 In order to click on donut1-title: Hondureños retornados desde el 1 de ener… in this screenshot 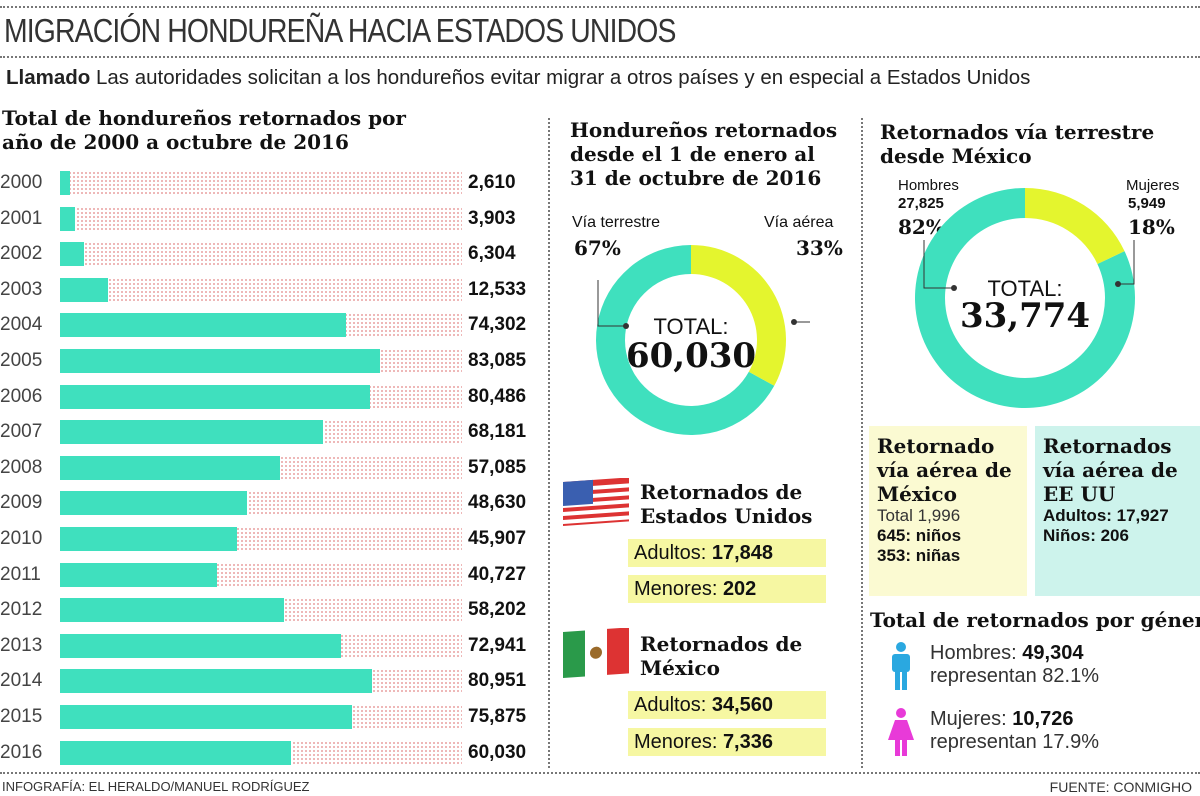, I will do `click(704, 154)`.